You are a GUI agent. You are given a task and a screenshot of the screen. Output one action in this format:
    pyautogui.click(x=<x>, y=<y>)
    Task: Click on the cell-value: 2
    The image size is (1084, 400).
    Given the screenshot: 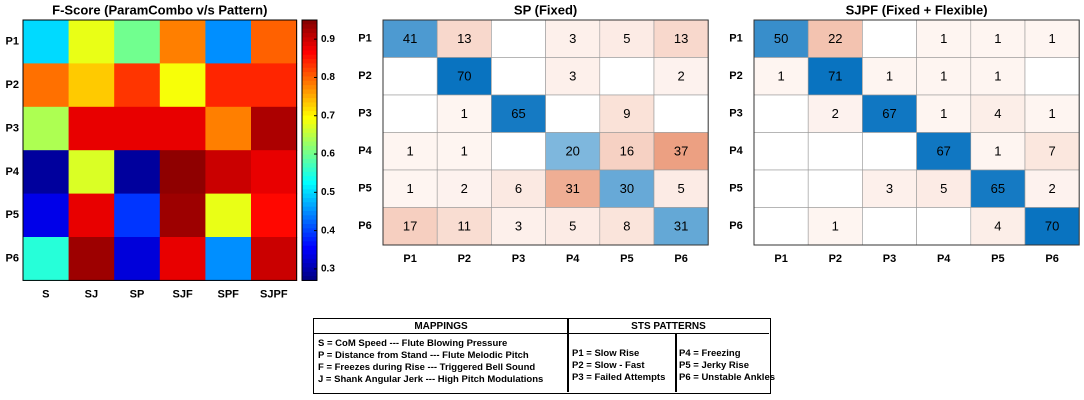 What is the action you would take?
    pyautogui.click(x=835, y=113)
    